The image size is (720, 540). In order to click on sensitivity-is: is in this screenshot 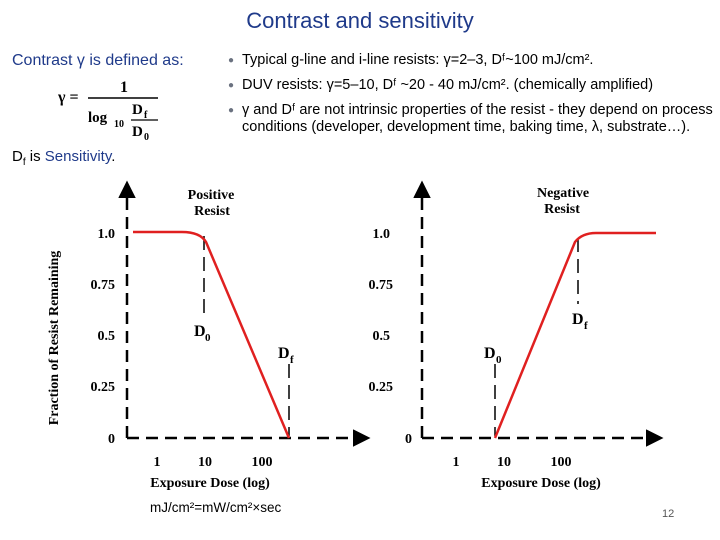, I will do `click(35, 156)`.